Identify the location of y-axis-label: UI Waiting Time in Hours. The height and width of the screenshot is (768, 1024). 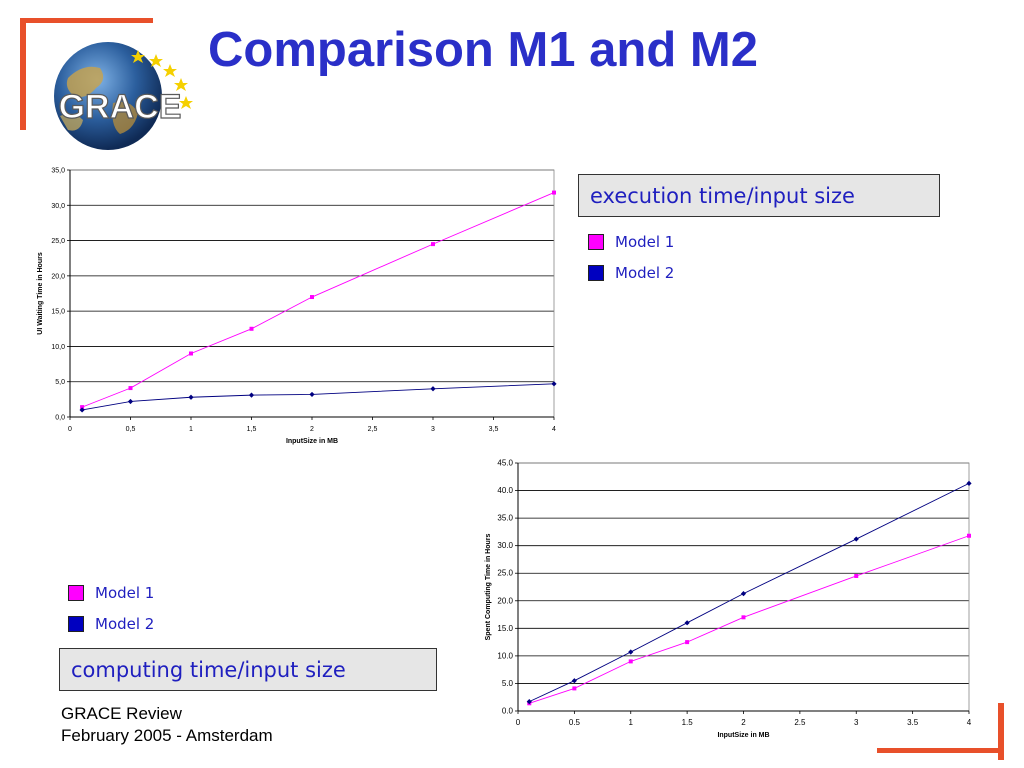
(40, 293).